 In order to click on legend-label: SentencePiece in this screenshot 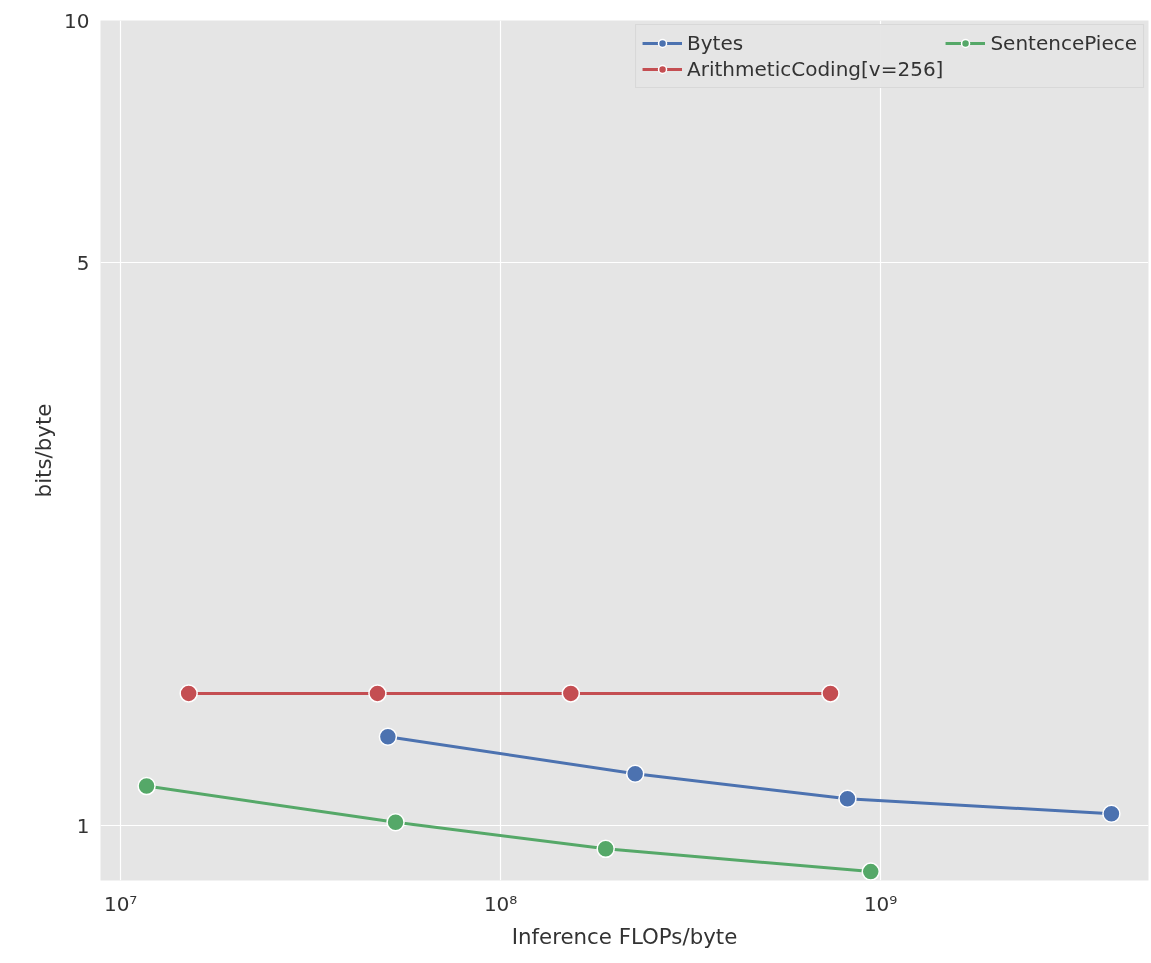, I will do `click(1063, 43)`.